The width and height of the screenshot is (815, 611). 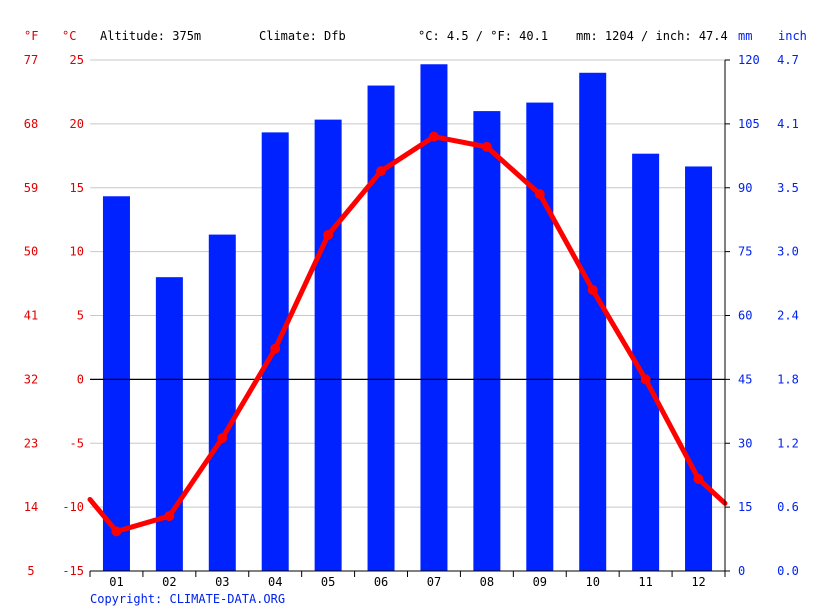 I want to click on fahrenheit-tick-label: 5, so click(x=30, y=571).